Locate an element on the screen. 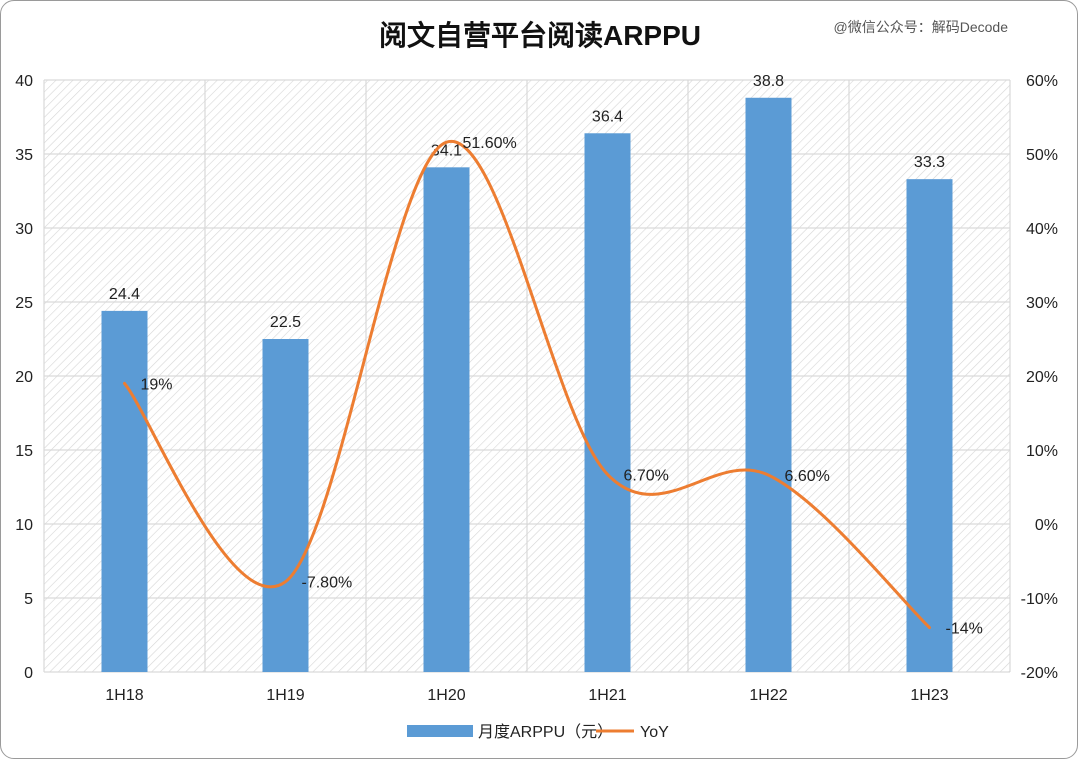 The width and height of the screenshot is (1080, 761). right-tick-label: 60% is located at coordinates (1042, 81).